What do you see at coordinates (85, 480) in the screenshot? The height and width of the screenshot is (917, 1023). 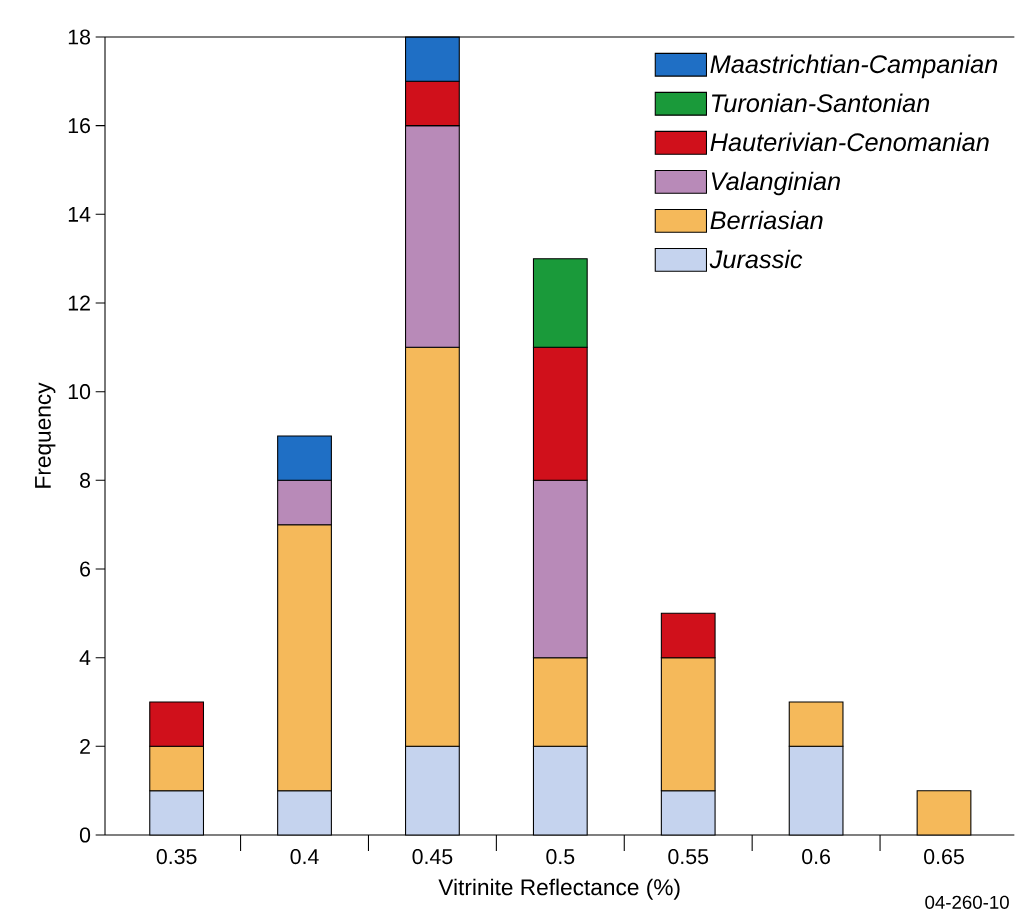 I see `y-tick-label: 8` at bounding box center [85, 480].